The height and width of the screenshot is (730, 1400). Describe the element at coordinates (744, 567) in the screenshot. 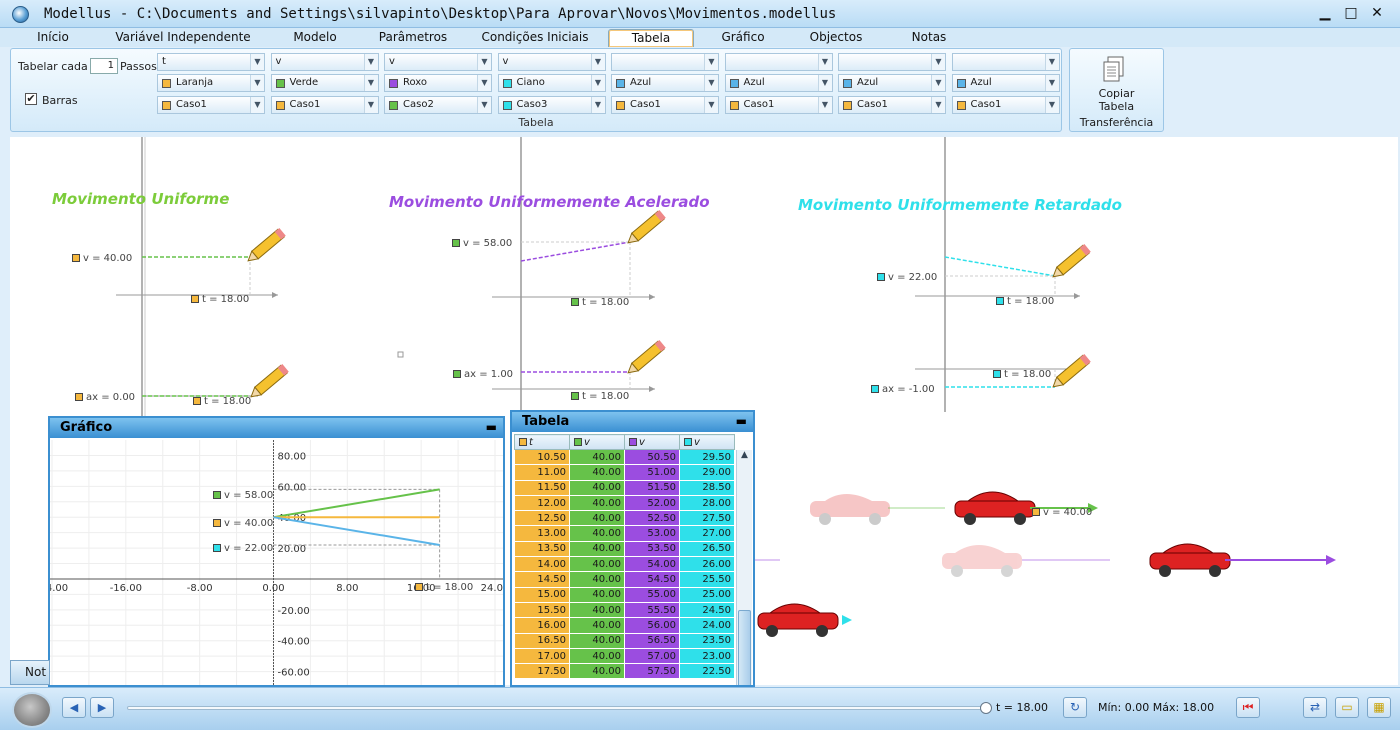

I see `table-scrollbar: ▲` at that location.